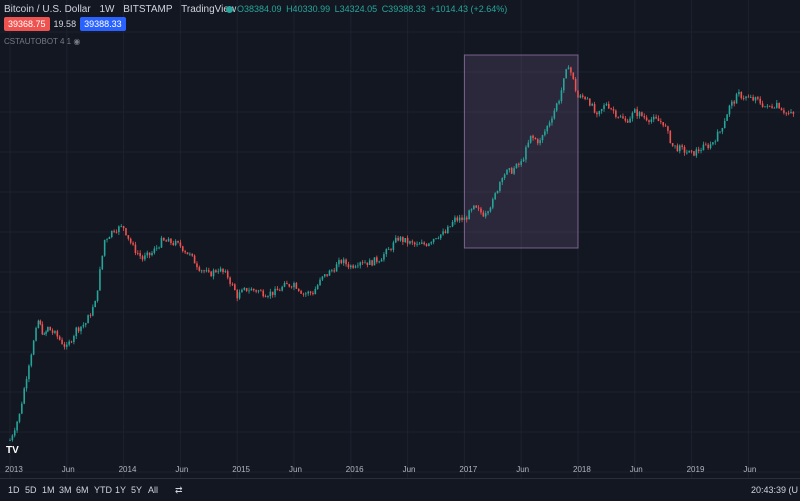  I want to click on date-range-icon: ⇄, so click(179, 490).